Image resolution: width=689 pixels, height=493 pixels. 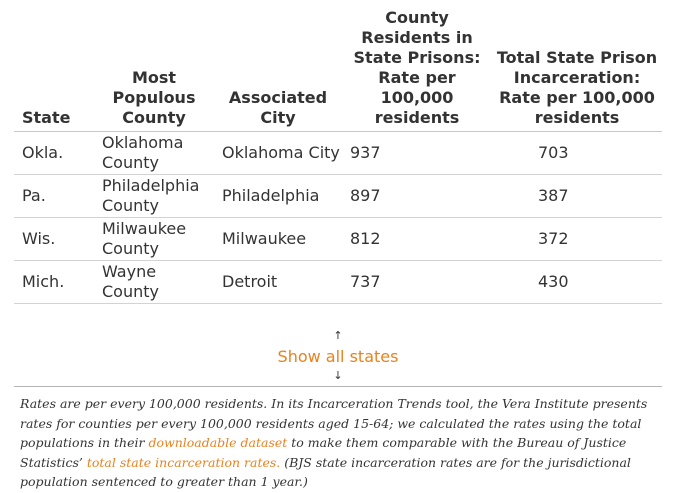 What do you see at coordinates (553, 152) in the screenshot?
I see `cell-state-rate: 703` at bounding box center [553, 152].